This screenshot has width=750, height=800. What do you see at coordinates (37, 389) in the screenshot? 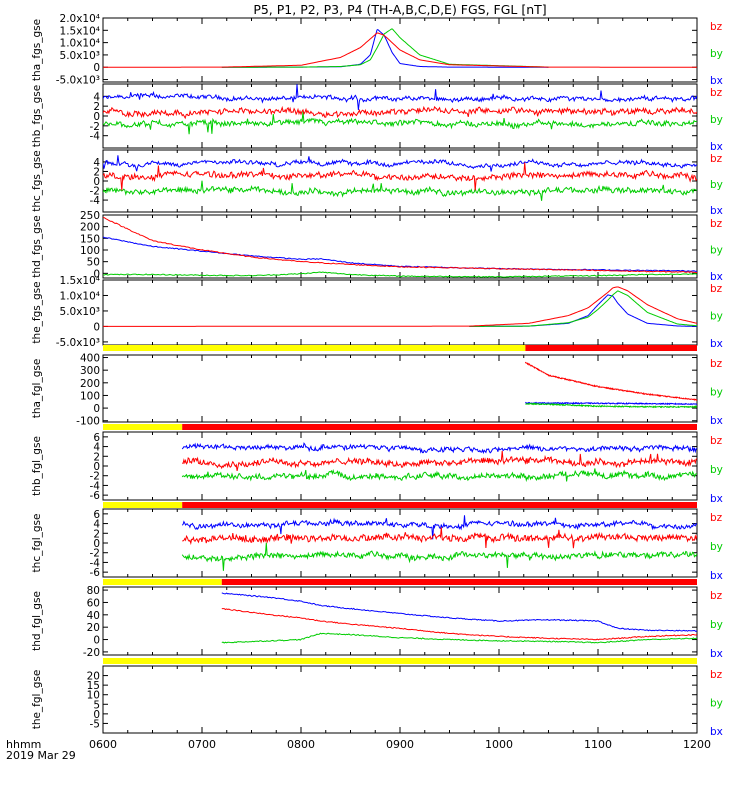
I see `y-axis-label: tha_fgl_gse` at bounding box center [37, 389].